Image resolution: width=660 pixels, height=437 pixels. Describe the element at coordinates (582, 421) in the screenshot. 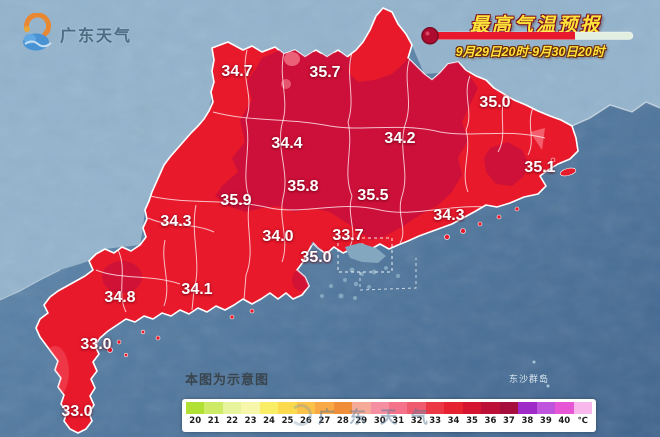

I see `legend-tick-label: ℃` at that location.